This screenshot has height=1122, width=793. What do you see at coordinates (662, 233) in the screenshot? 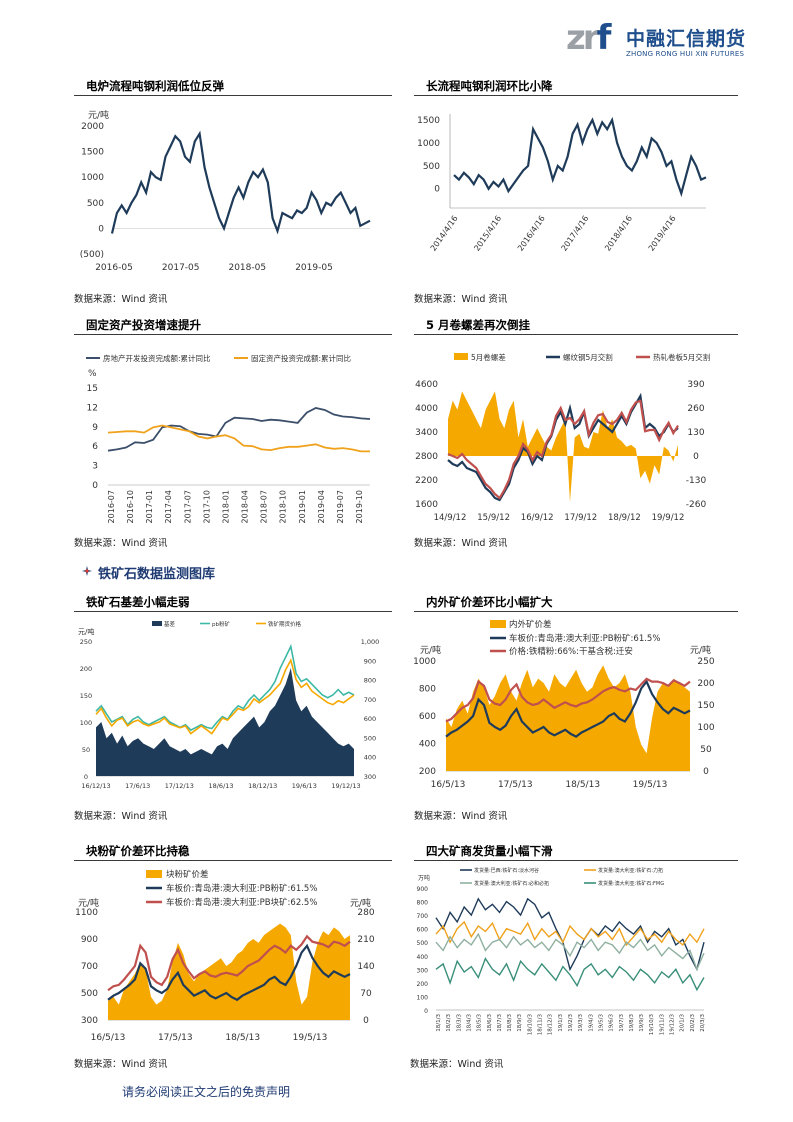
I see `x-tick-5: 2019/4/16` at bounding box center [662, 233].